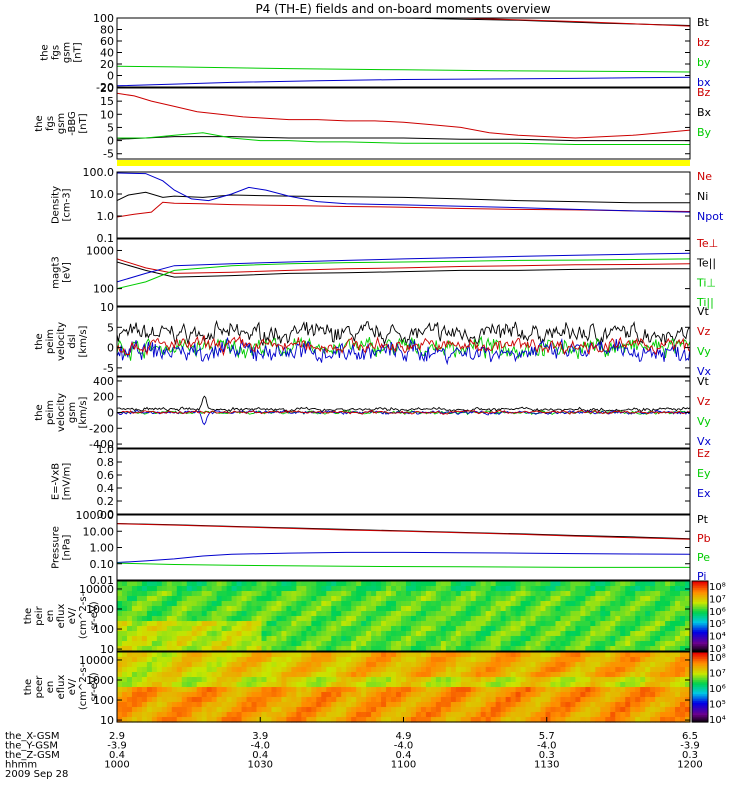 The image size is (750, 804). What do you see at coordinates (700, 616) in the screenshot?
I see `colorbar-frame` at bounding box center [700, 616].